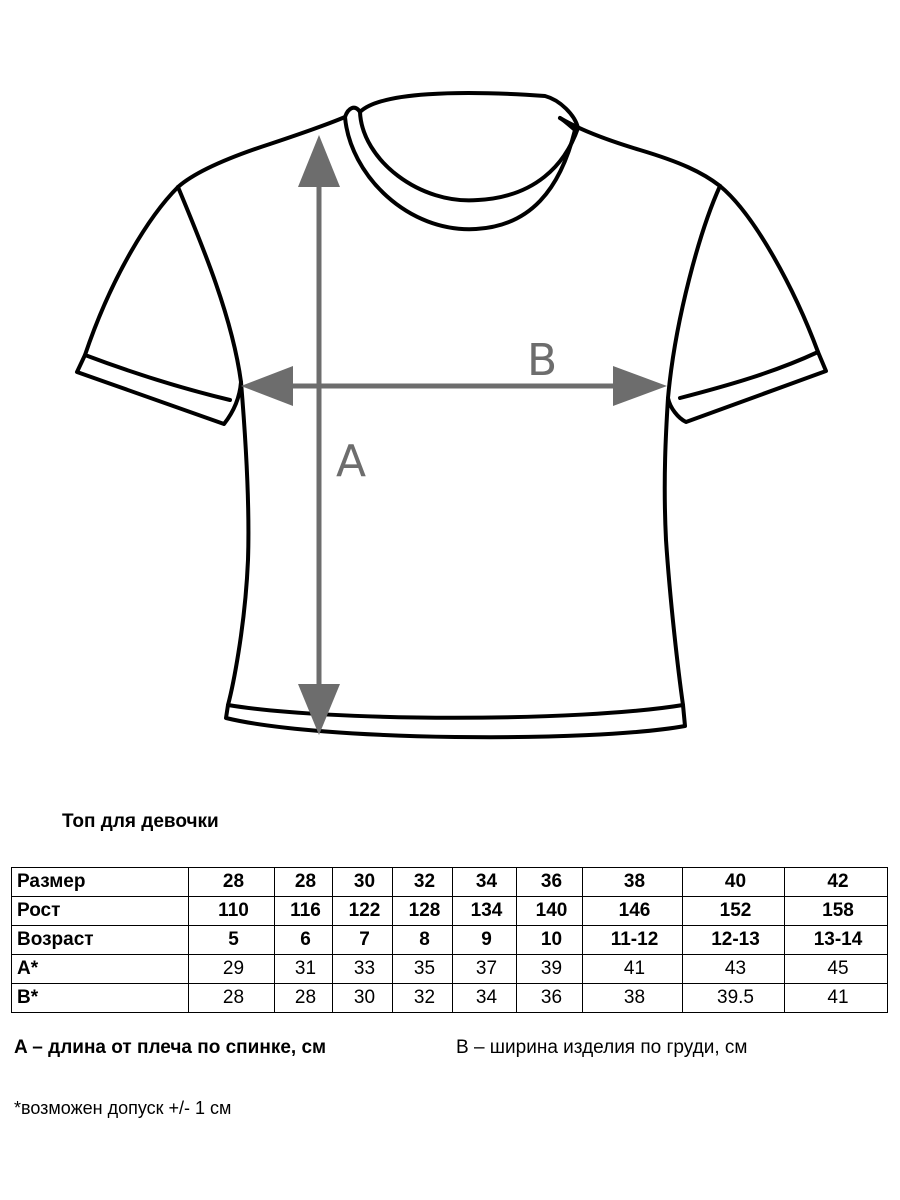 The image size is (900, 1200). Describe the element at coordinates (362, 969) in the screenshot. I see `table-cell: 33` at that location.